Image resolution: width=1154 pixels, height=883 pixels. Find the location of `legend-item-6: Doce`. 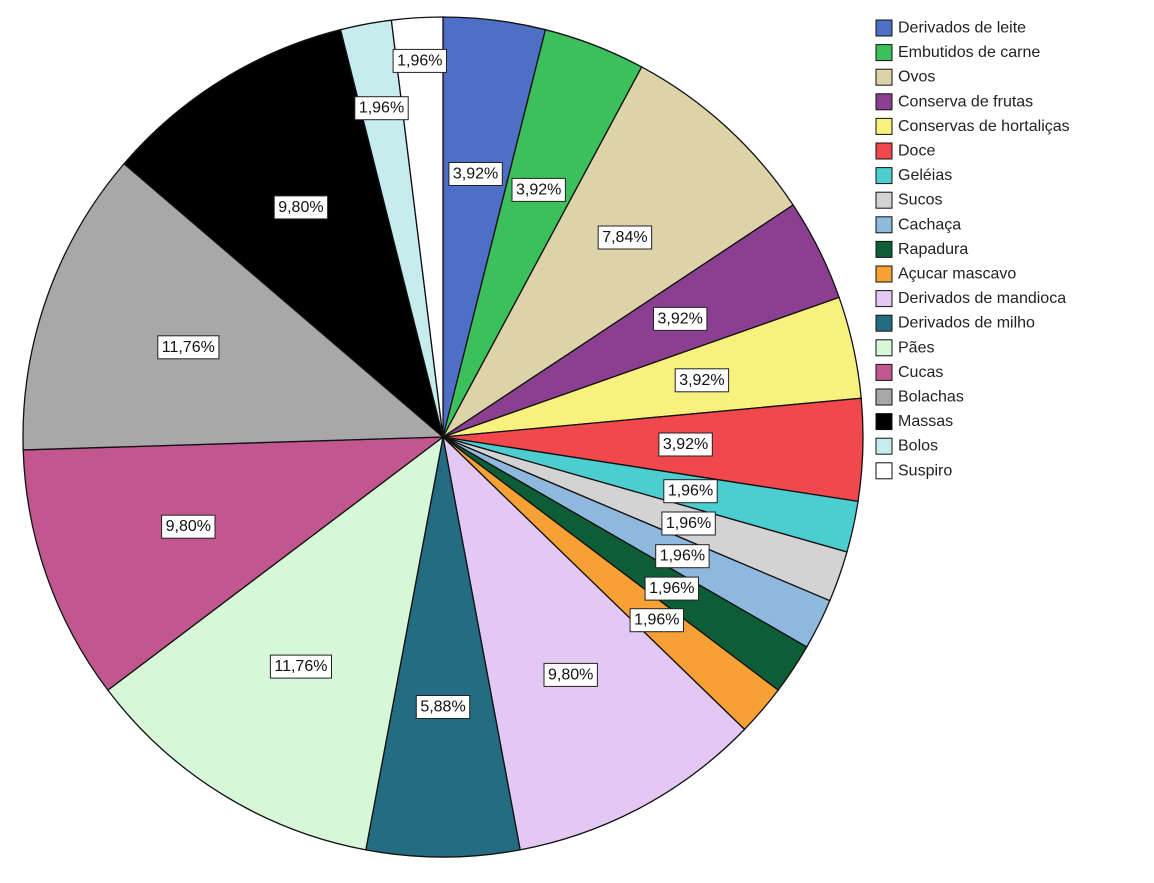

legend-item-6: Doce is located at coordinates (905, 151).